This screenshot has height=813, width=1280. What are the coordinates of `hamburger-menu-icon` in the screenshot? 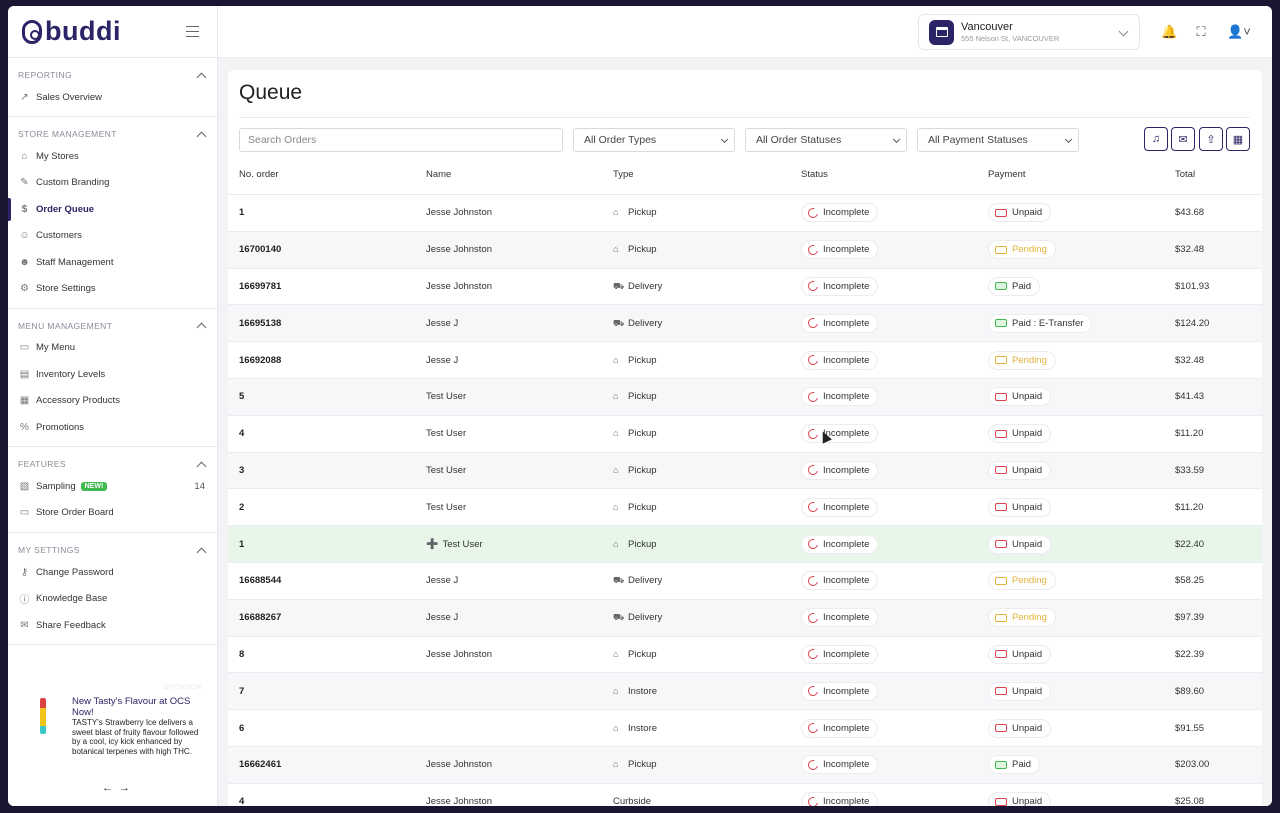 It's located at (192, 31).